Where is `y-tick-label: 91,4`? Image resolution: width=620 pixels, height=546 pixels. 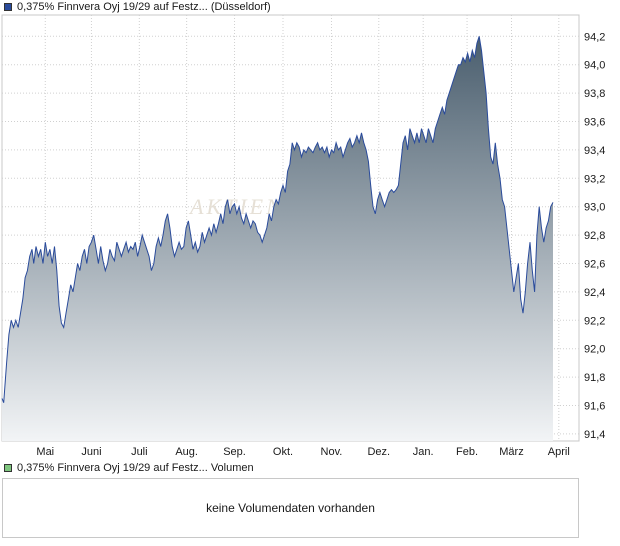 y-tick-label: 91,4 is located at coordinates (594, 435).